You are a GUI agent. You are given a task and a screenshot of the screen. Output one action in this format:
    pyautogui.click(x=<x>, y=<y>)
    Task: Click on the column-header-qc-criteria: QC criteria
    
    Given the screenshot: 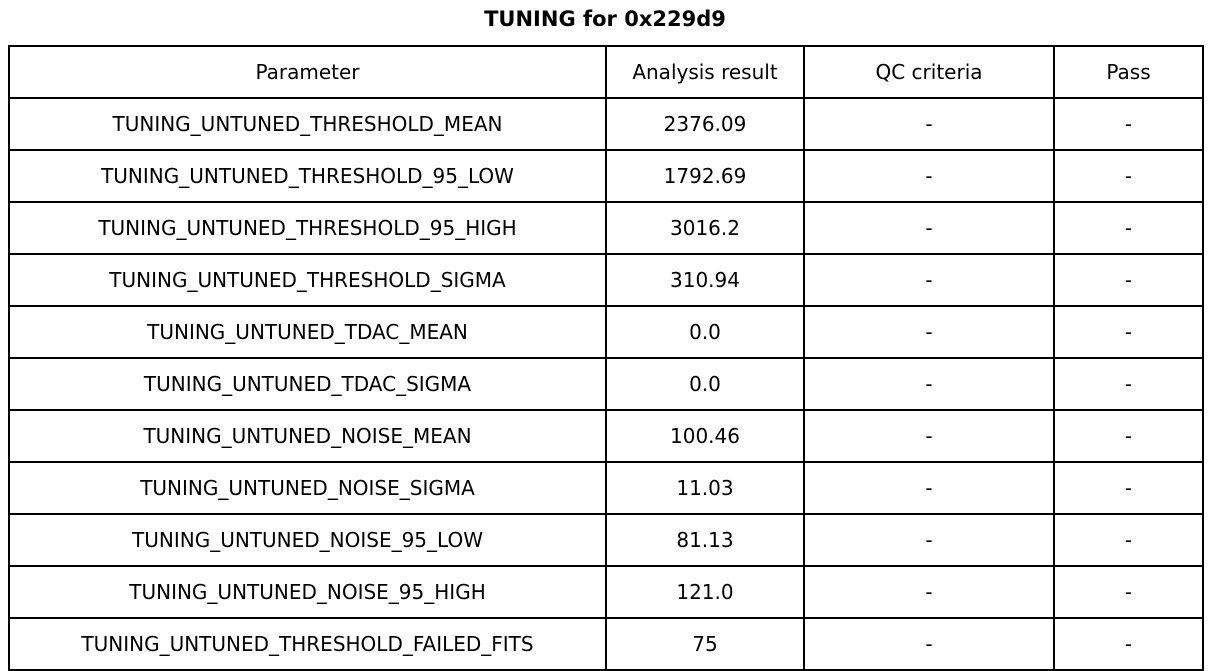 What is the action you would take?
    pyautogui.click(x=929, y=72)
    